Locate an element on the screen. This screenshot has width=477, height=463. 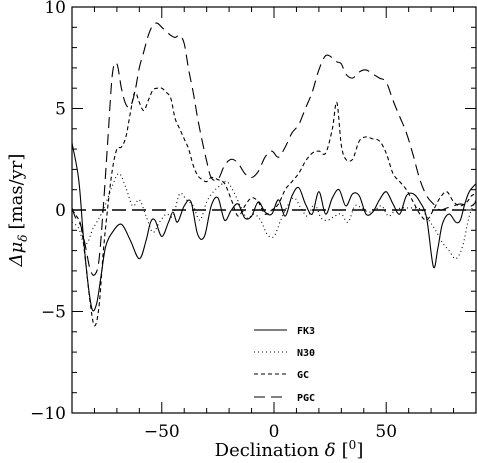
y-tick-label: −10 is located at coordinates (48, 414).